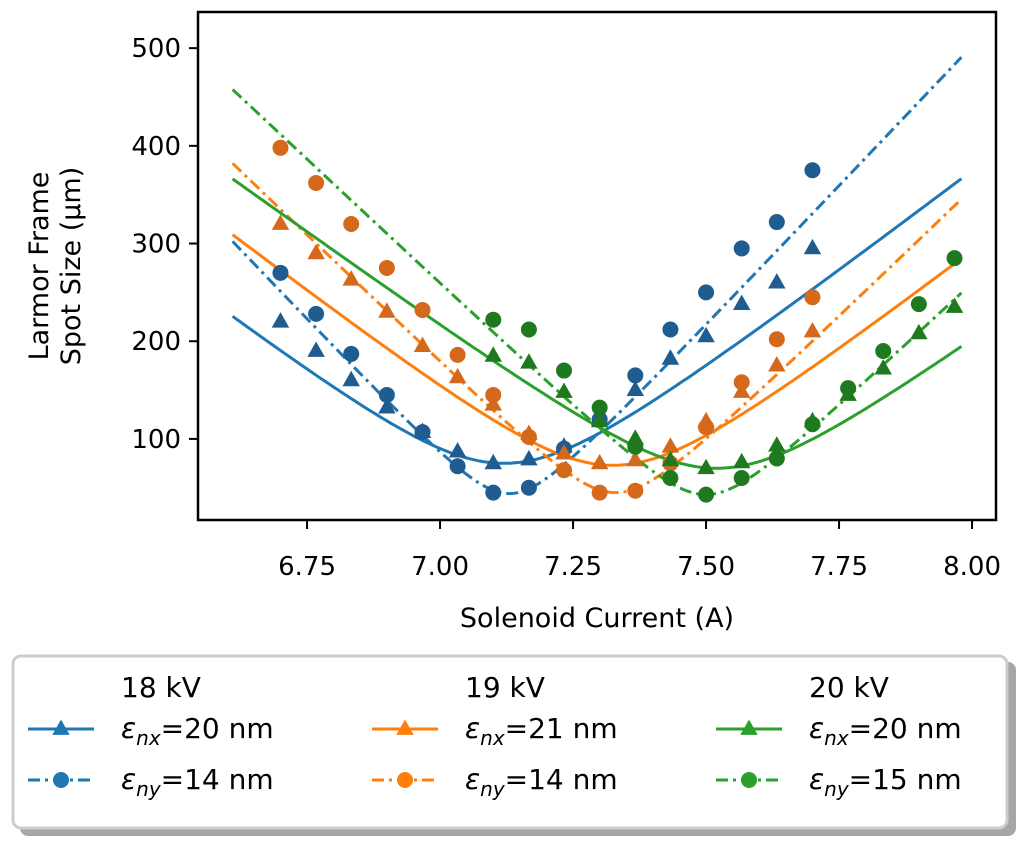 The width and height of the screenshot is (1020, 853). Describe the element at coordinates (885, 782) in the screenshot. I see `legend-entry-label: εny=15 nm` at that location.